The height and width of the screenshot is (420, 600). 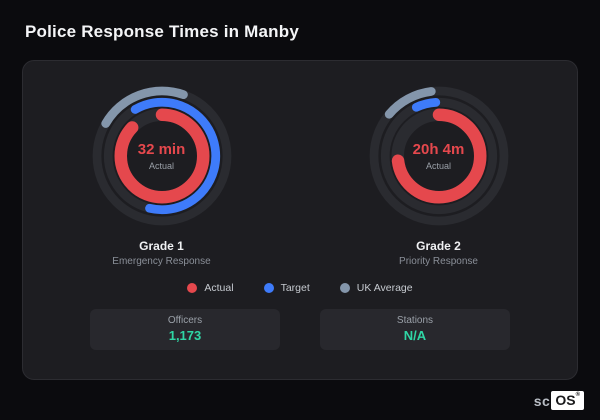 I want to click on legend-label: Target, so click(x=295, y=288).